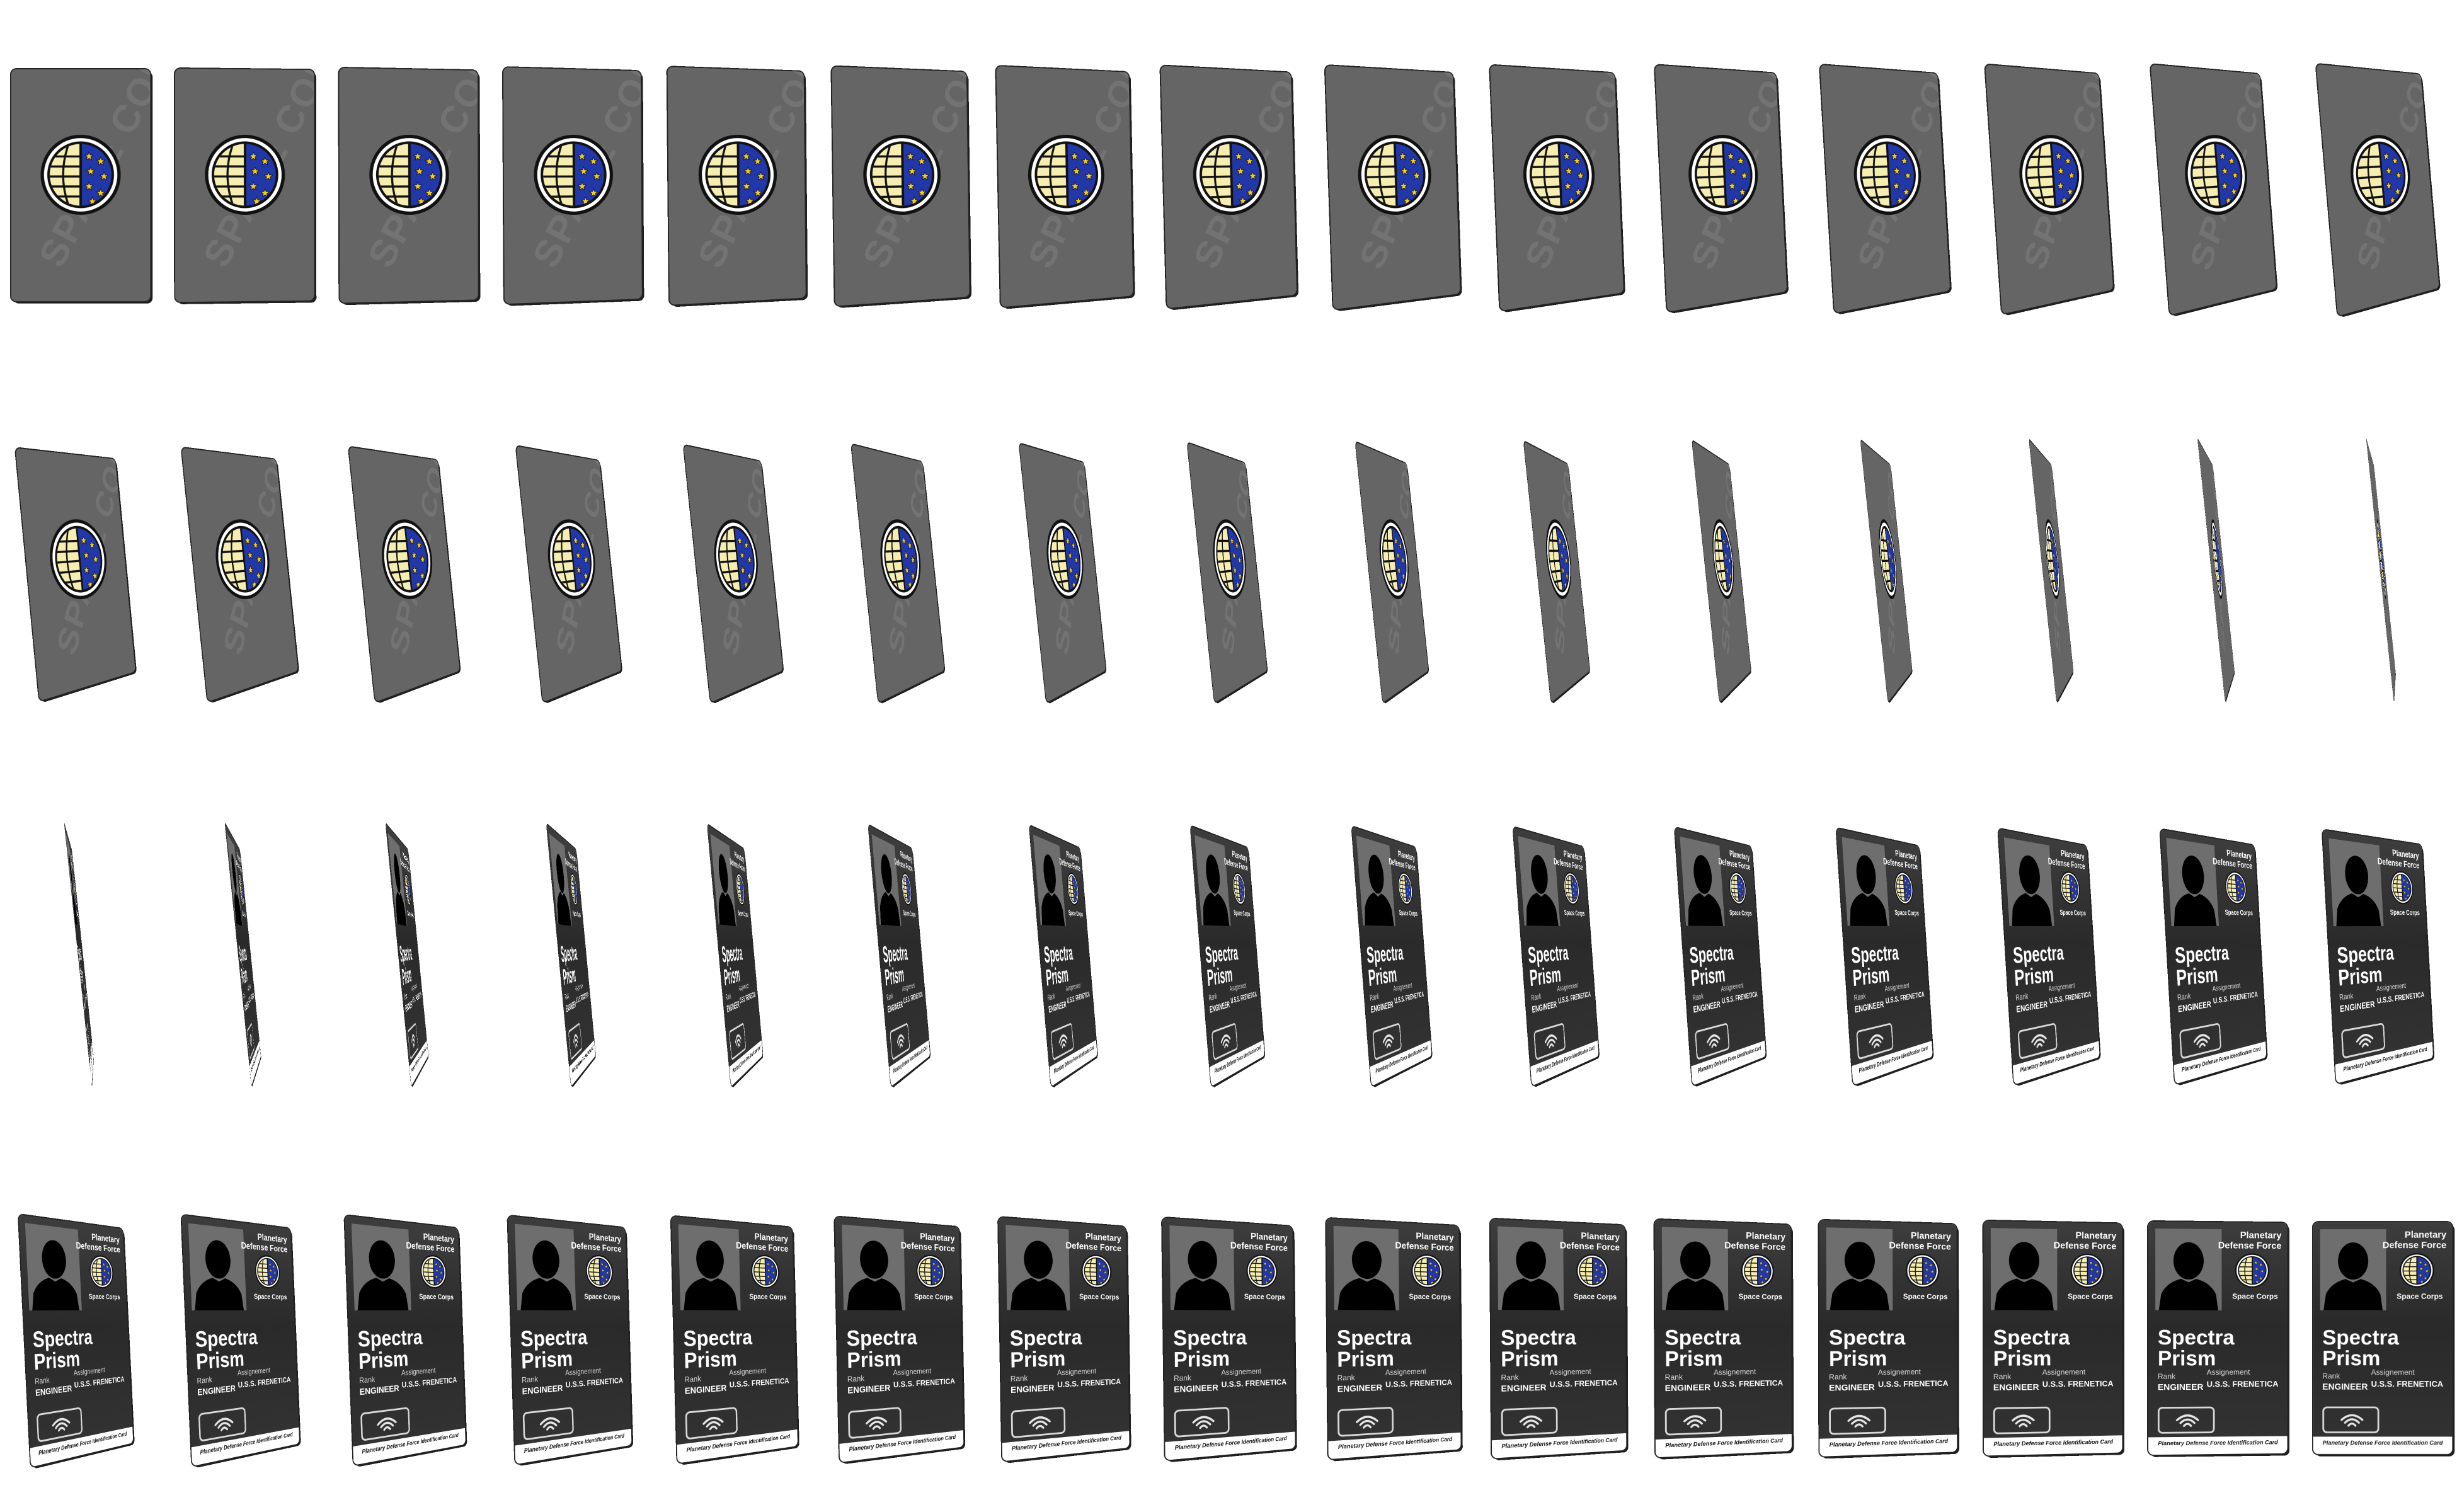 The width and height of the screenshot is (2457, 1512). Describe the element at coordinates (1366, 1268) in the screenshot. I see `id-photo` at that location.